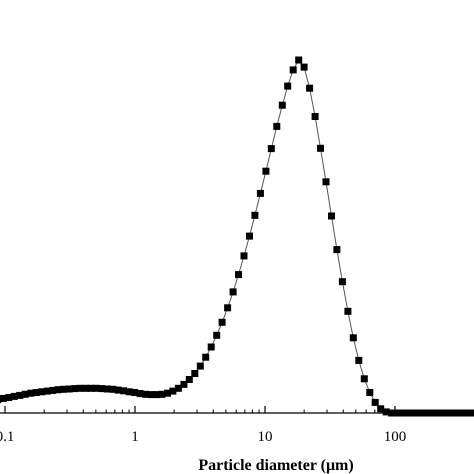  Describe the element at coordinates (7, 437) in the screenshot. I see `x-tick-label: 0.1` at that location.